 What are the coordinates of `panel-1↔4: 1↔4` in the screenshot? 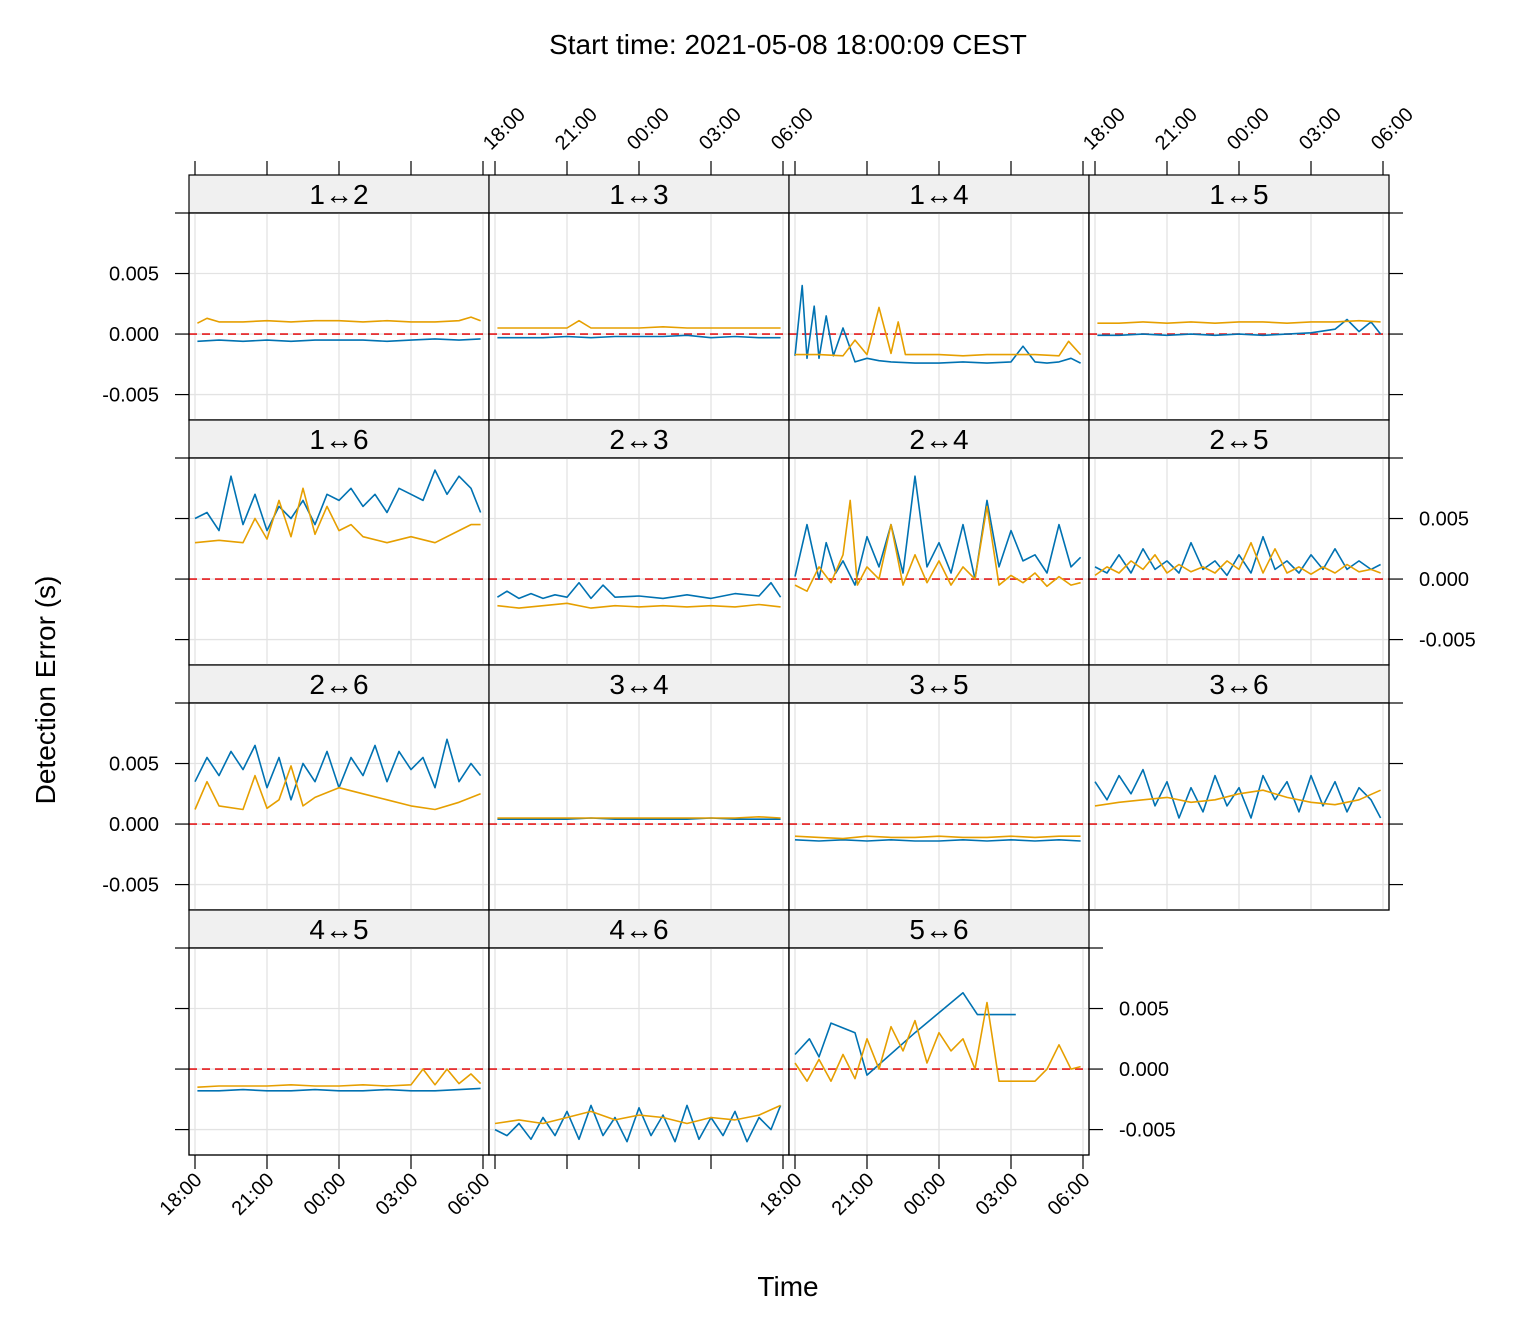 It's located at (939, 297).